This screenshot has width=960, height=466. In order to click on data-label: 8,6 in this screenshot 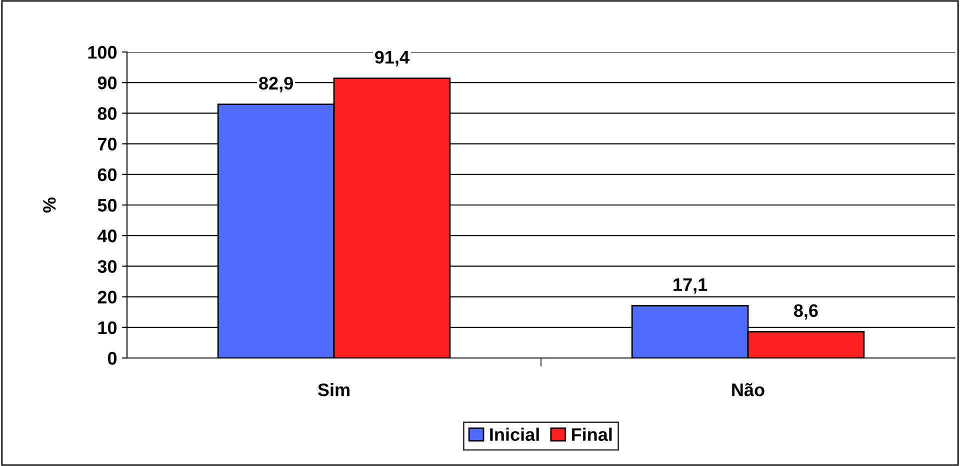, I will do `click(806, 312)`.